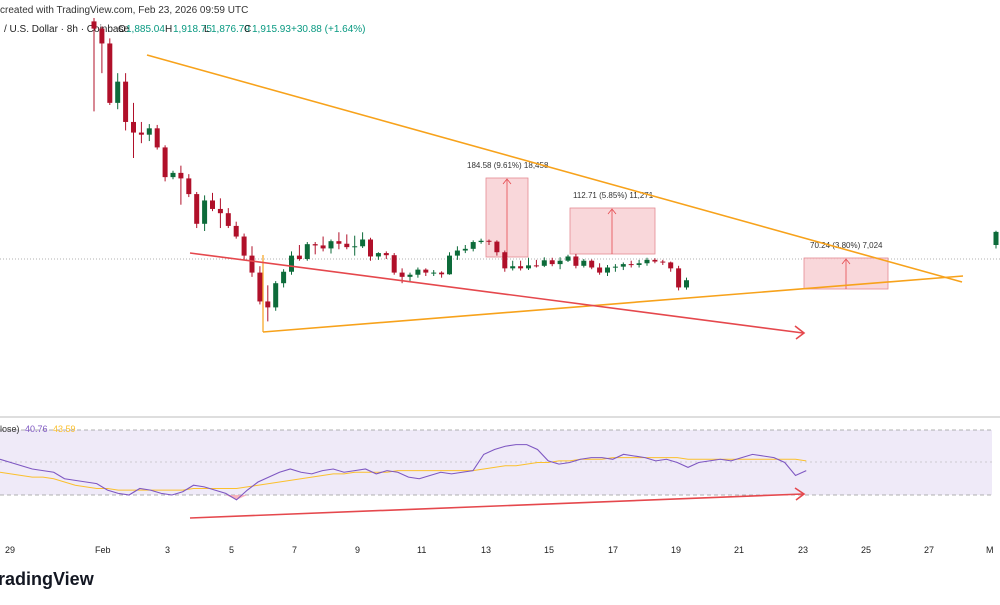  Describe the element at coordinates (613, 550) in the screenshot. I see `x-tick: 17` at that location.